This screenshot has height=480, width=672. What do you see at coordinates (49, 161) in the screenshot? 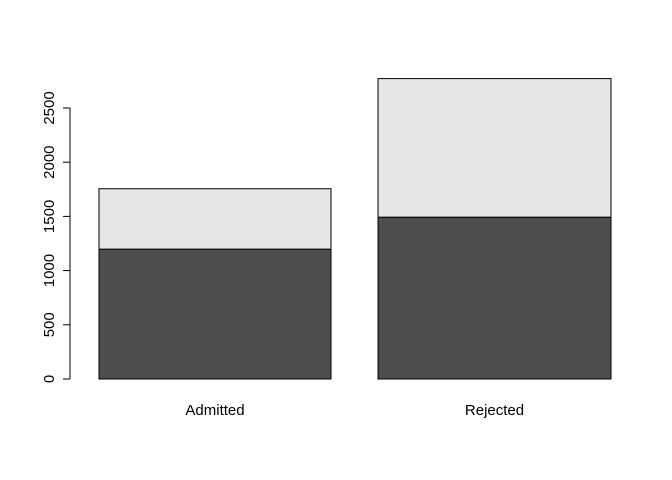
I see `y-tick-label: 2000` at bounding box center [49, 161].